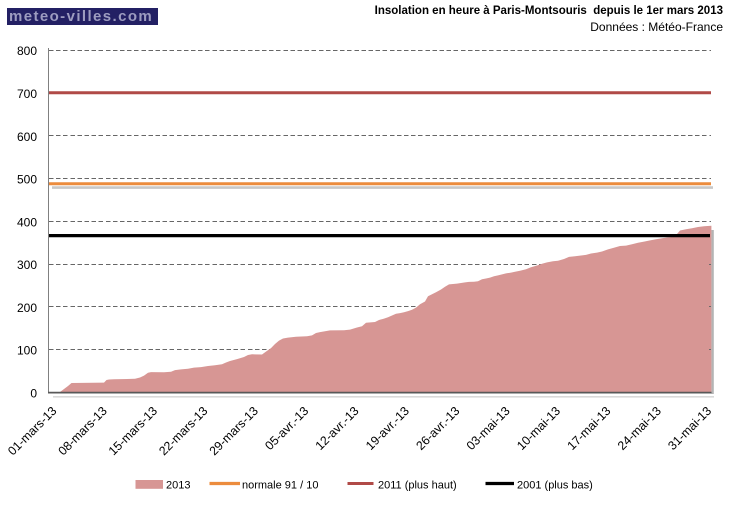 The image size is (729, 505). What do you see at coordinates (639, 428) in the screenshot?
I see `svg-text: 24-mai-13` at bounding box center [639, 428].